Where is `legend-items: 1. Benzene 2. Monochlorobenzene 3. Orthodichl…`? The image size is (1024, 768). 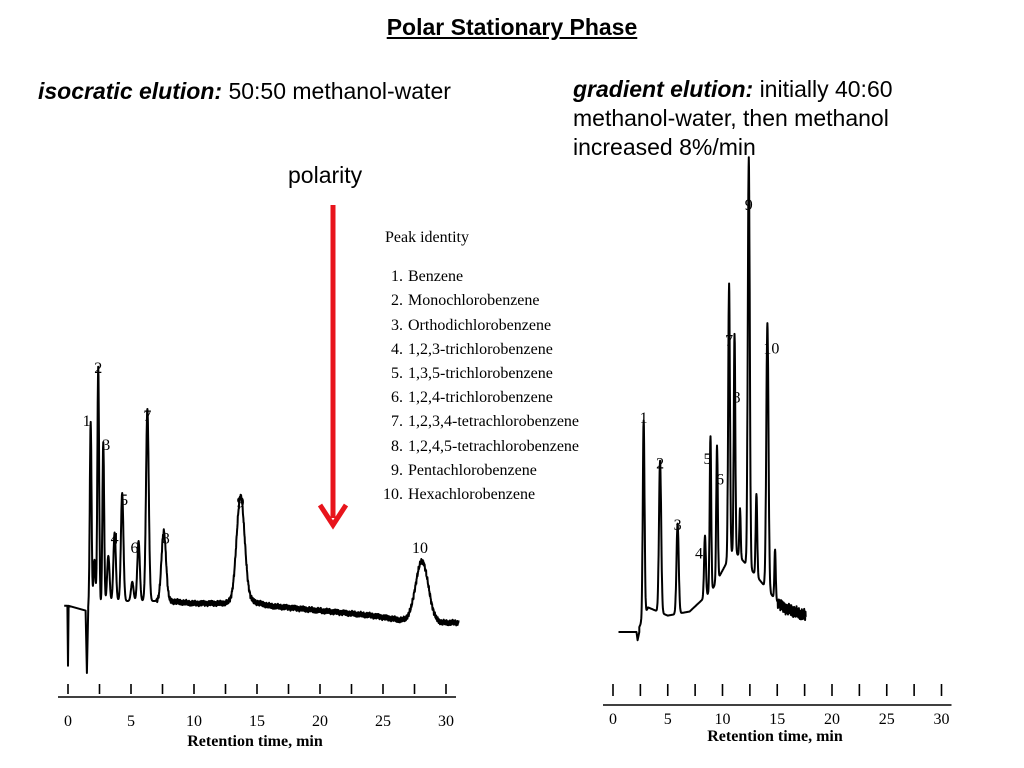 legend-items: 1. Benzene 2. Monochlorobenzene 3. Orthodichl… is located at coordinates (473, 386).